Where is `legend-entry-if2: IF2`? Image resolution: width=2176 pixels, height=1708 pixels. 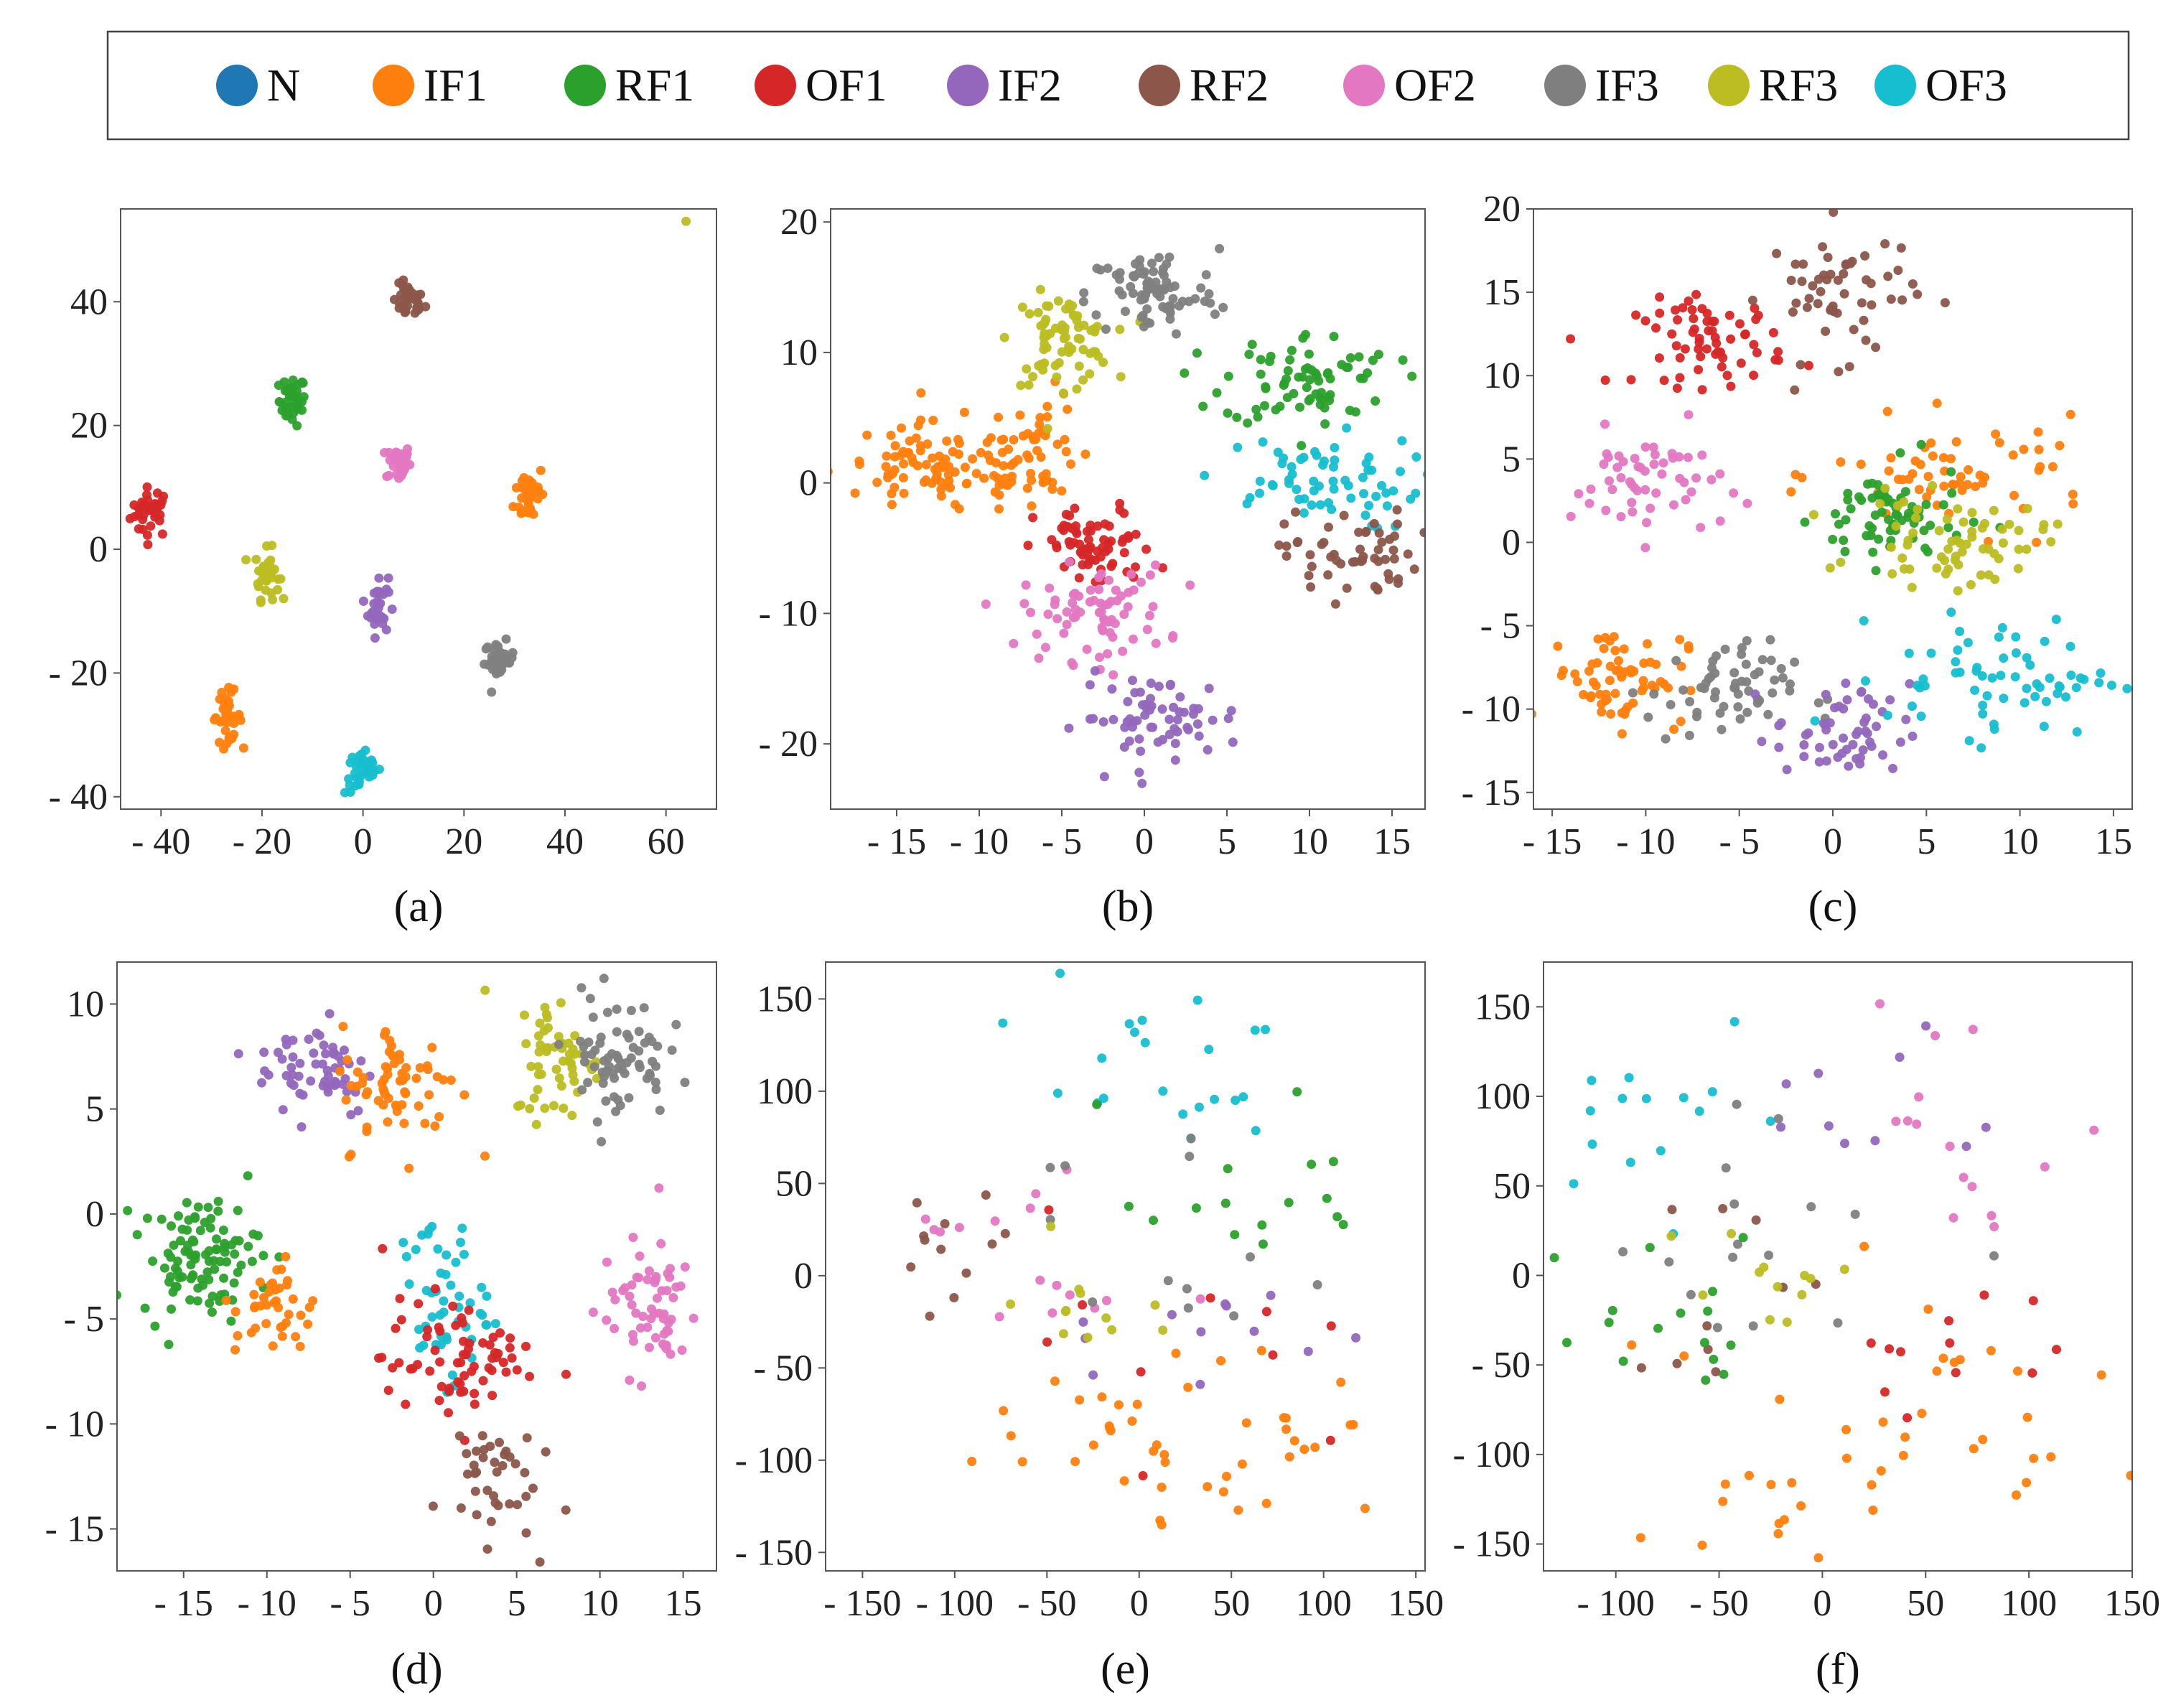 legend-entry-if2: IF2 is located at coordinates (1004, 85).